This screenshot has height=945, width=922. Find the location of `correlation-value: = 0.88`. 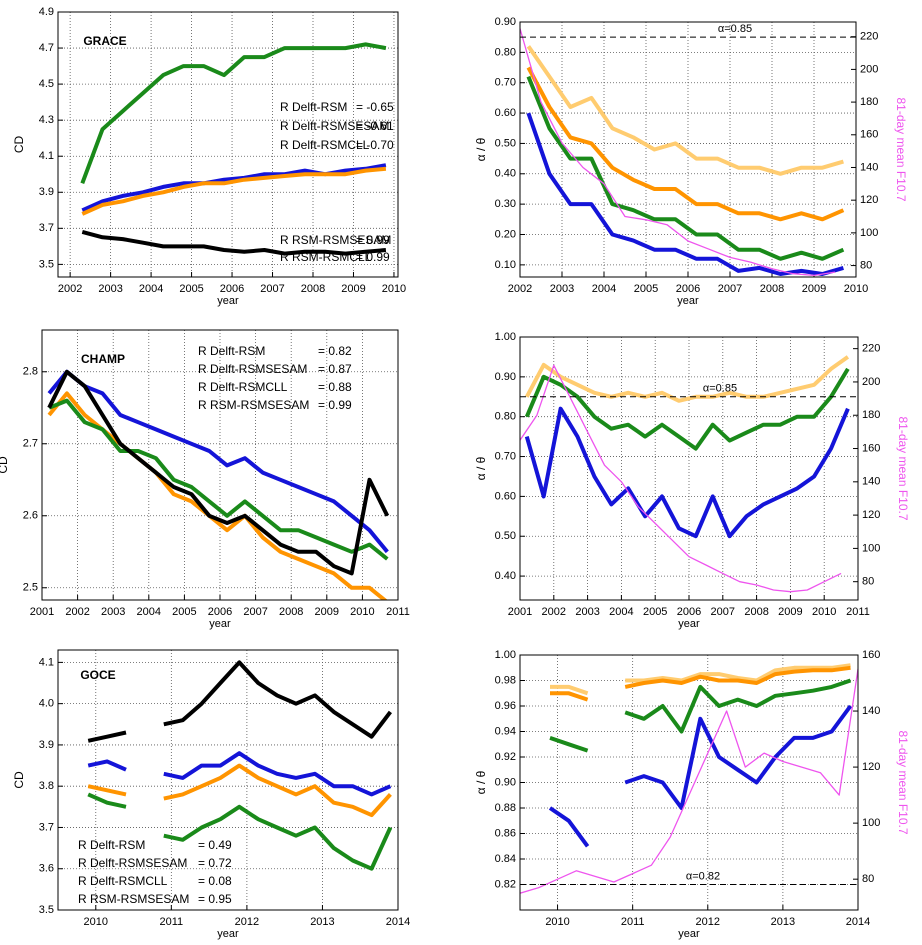

correlation-value: = 0.88 is located at coordinates (335, 387).